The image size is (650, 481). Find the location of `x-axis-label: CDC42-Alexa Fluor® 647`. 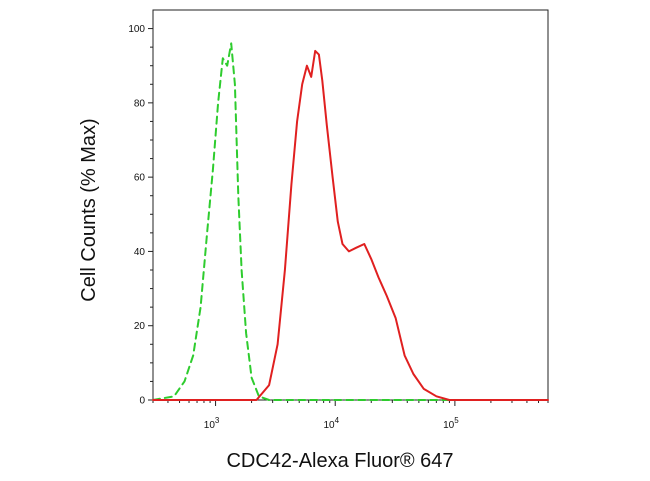

x-axis-label: CDC42-Alexa Fluor® 647 is located at coordinates (339, 461).